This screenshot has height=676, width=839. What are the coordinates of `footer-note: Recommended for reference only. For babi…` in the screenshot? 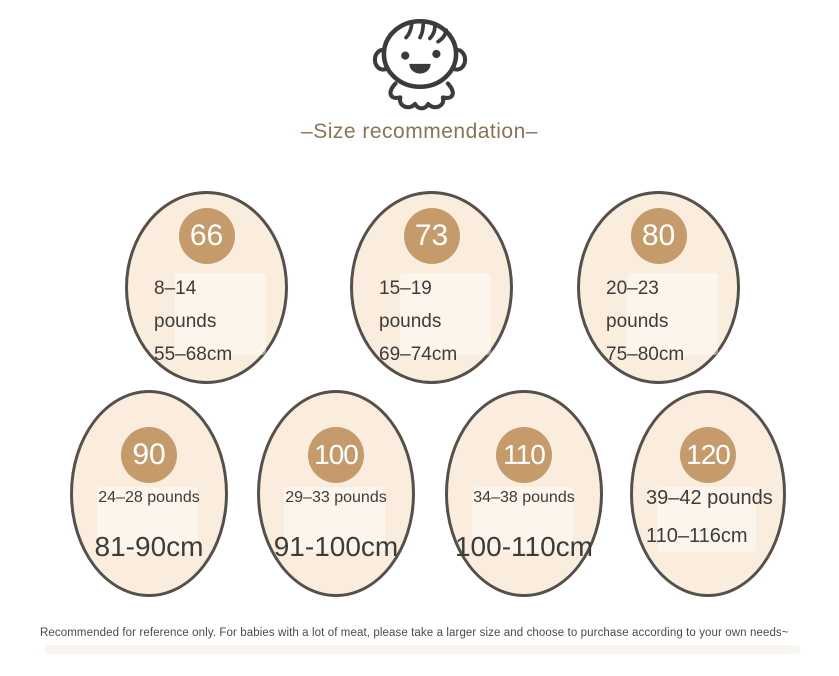 It's located at (414, 633).